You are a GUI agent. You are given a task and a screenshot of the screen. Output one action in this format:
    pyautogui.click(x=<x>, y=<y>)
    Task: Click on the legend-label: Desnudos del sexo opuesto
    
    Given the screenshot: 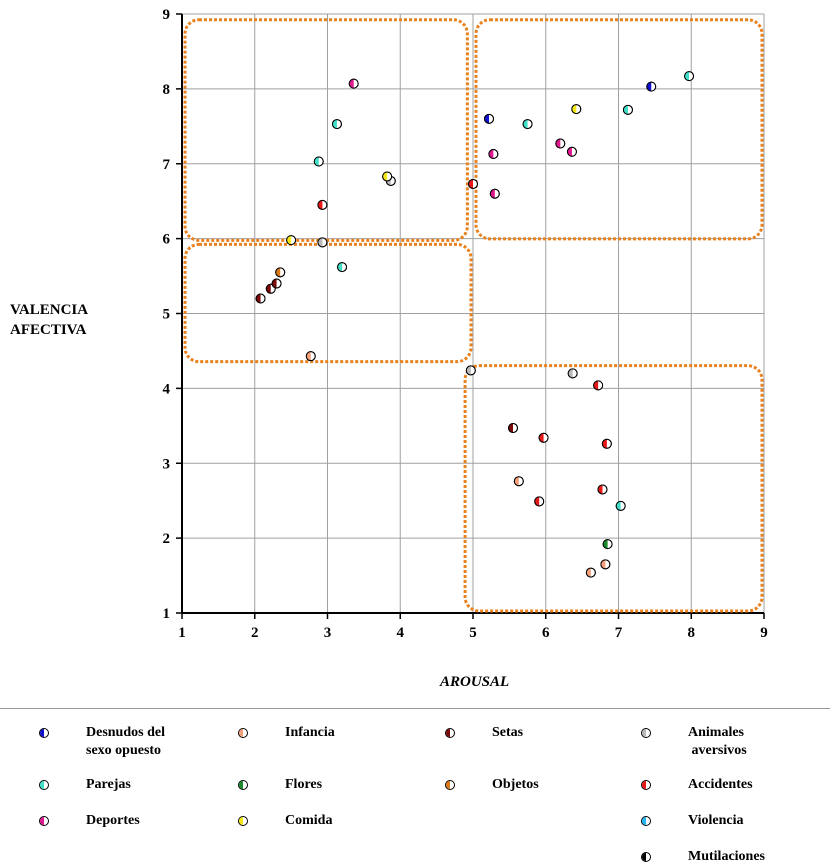 What is the action you would take?
    pyautogui.click(x=125, y=741)
    